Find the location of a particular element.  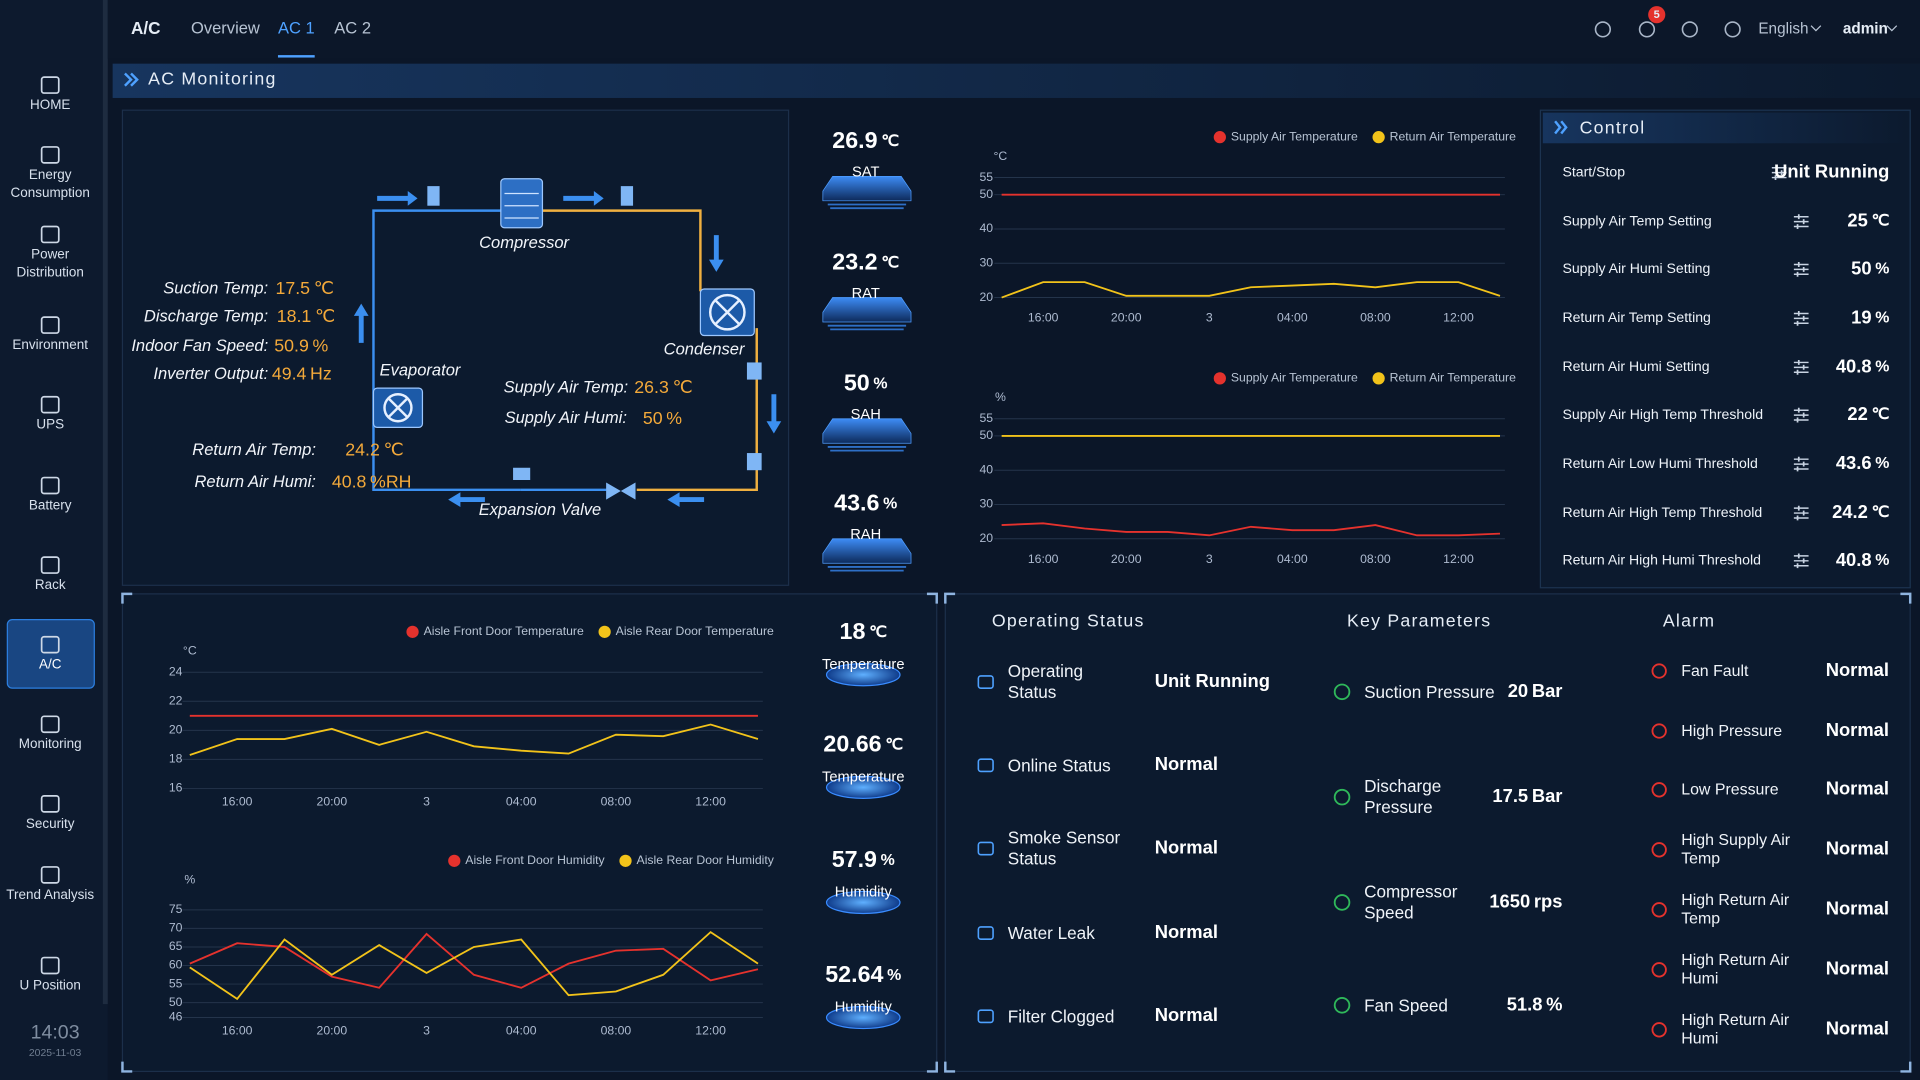

legend-label: Aisle Rear Door Humidity is located at coordinates (706, 860).